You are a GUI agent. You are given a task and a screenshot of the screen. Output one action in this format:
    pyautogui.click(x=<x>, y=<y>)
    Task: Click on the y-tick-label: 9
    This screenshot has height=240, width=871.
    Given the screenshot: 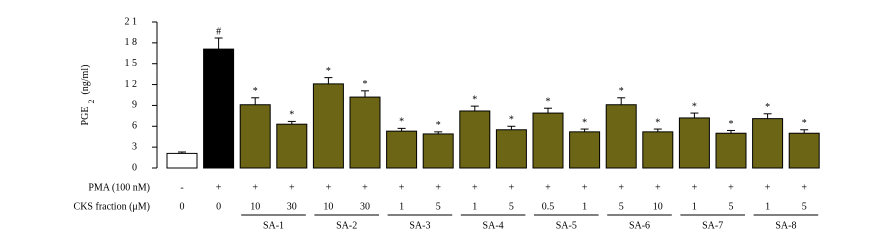 What is the action you would take?
    pyautogui.click(x=134, y=105)
    